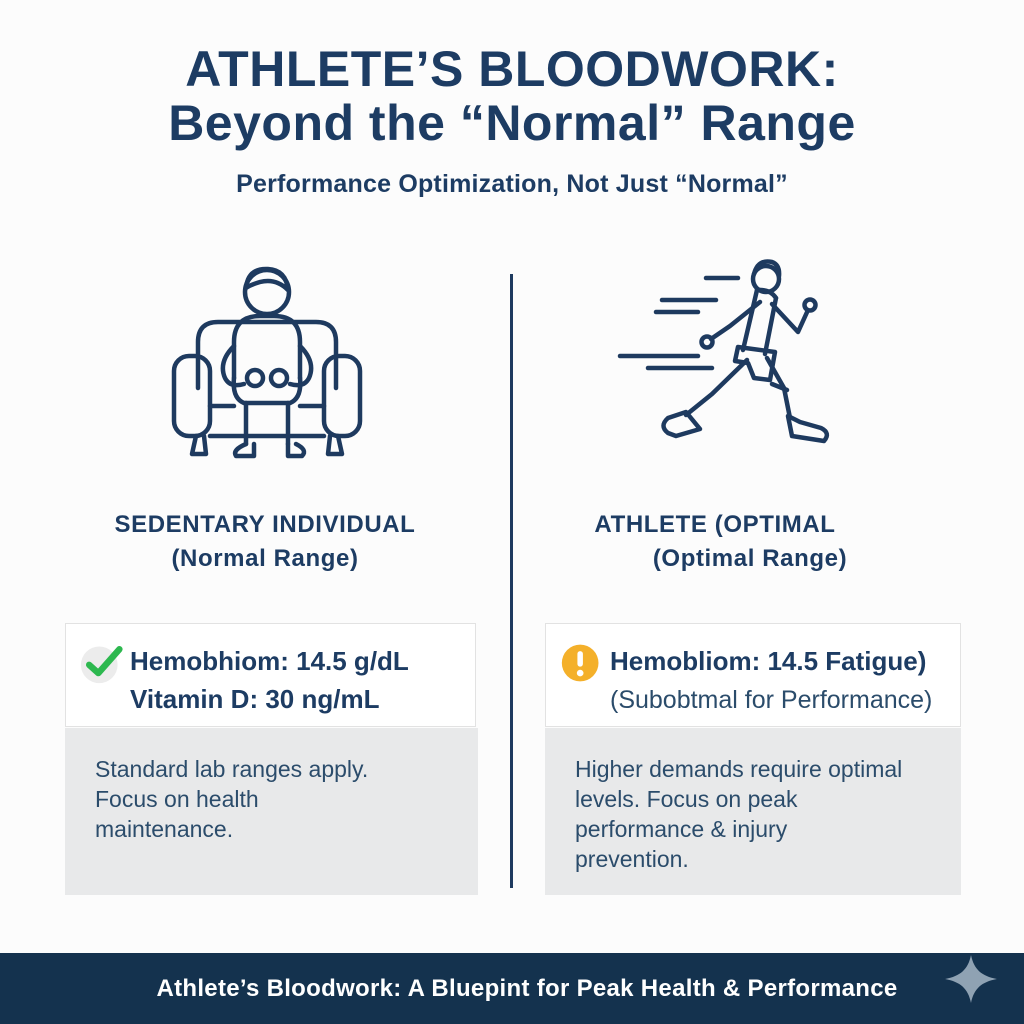  What do you see at coordinates (511, 581) in the screenshot?
I see `column-divider-line` at bounding box center [511, 581].